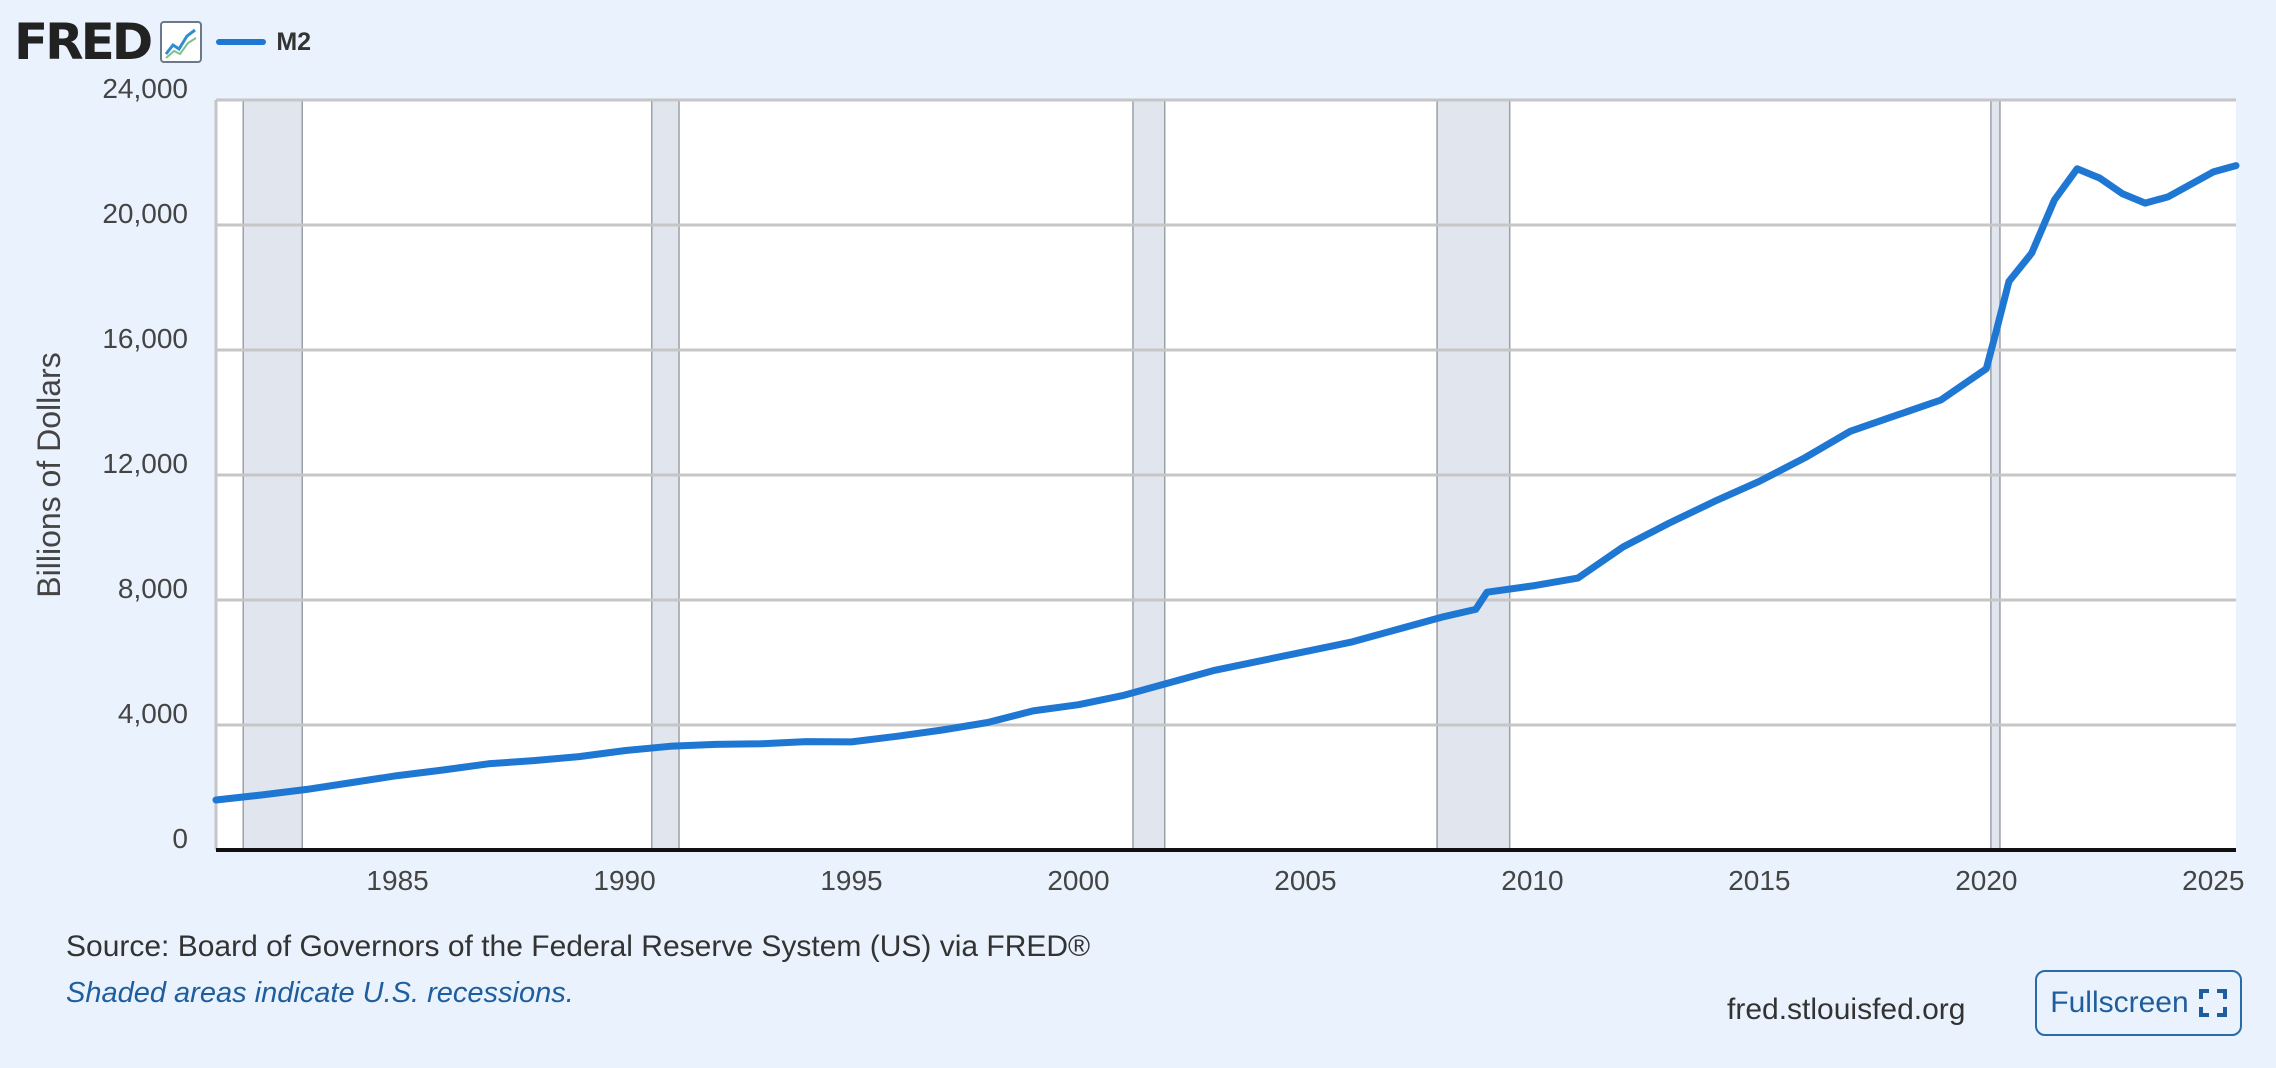  I want to click on recession-note: Shaded areas indicate U.S. recessions., so click(320, 993).